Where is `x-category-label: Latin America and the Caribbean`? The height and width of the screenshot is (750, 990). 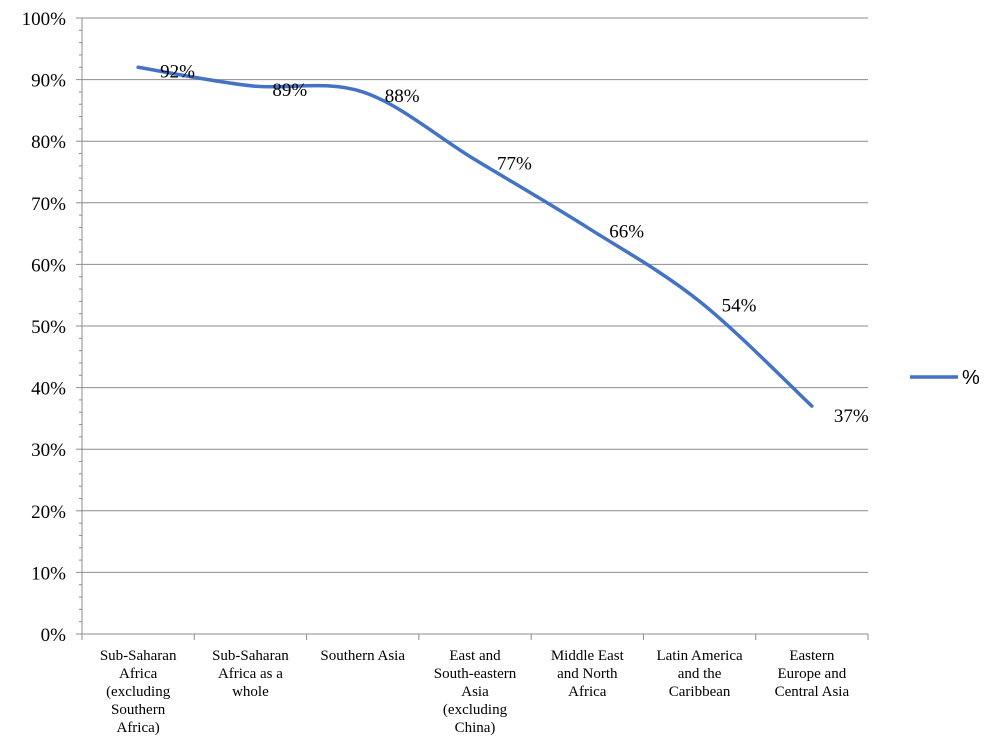 x-category-label: Latin America and the Caribbean is located at coordinates (699, 674).